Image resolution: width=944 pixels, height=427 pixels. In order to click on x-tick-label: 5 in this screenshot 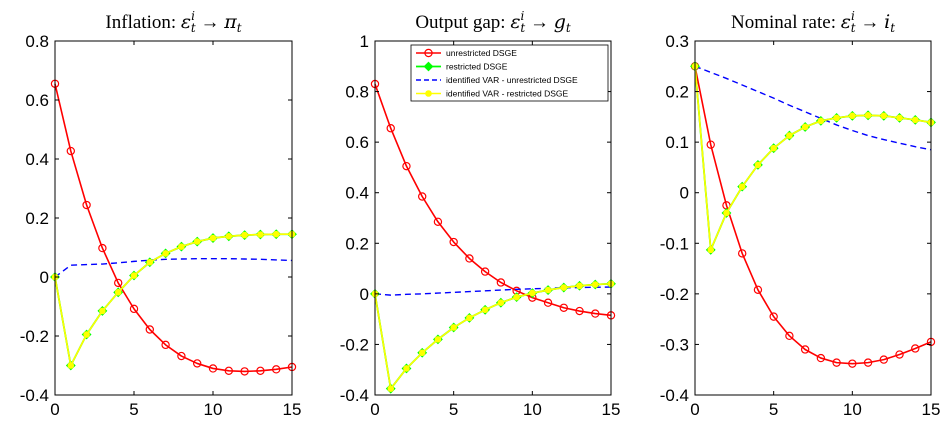, I will do `click(453, 409)`.